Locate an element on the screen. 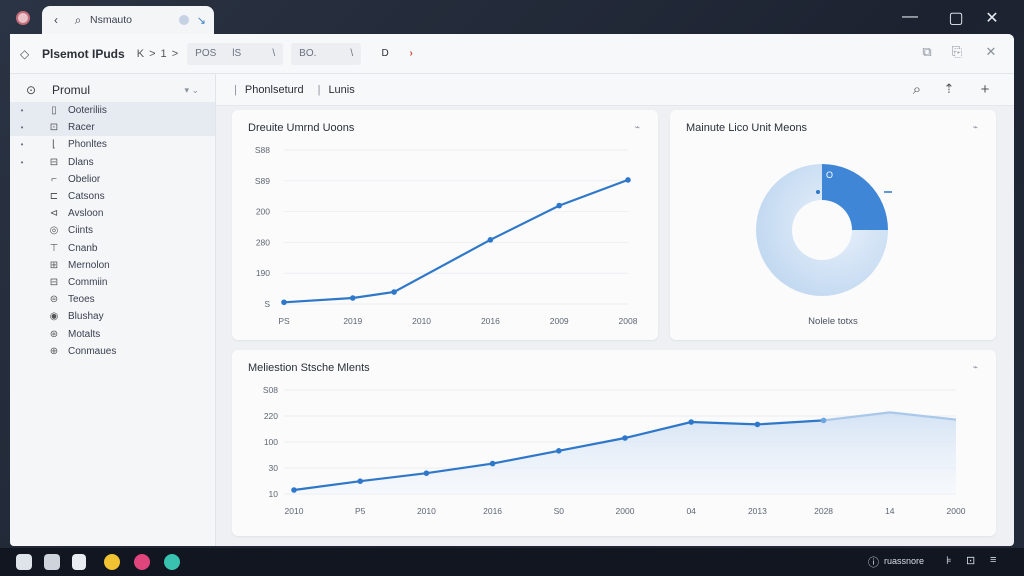  tab-label: Nsmauto is located at coordinates (111, 20).